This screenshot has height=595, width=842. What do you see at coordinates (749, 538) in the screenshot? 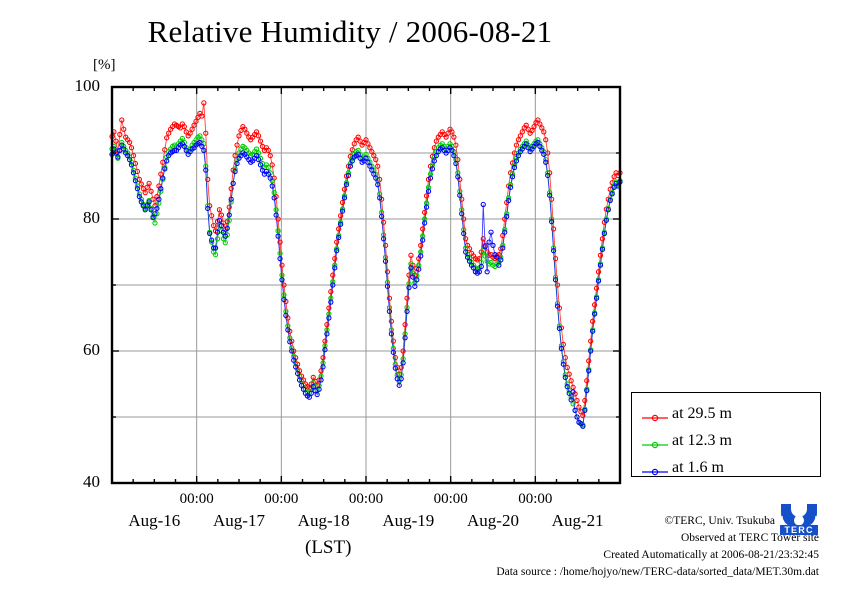
I see `footer-observed: Observed at TERC Tower site` at bounding box center [749, 538].